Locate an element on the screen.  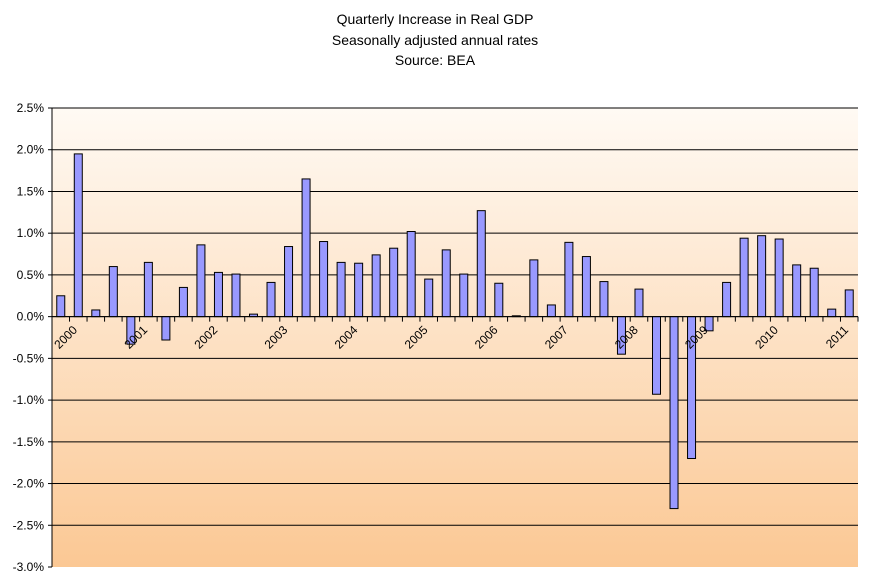
chart-source: Source: BEA is located at coordinates (435, 60).